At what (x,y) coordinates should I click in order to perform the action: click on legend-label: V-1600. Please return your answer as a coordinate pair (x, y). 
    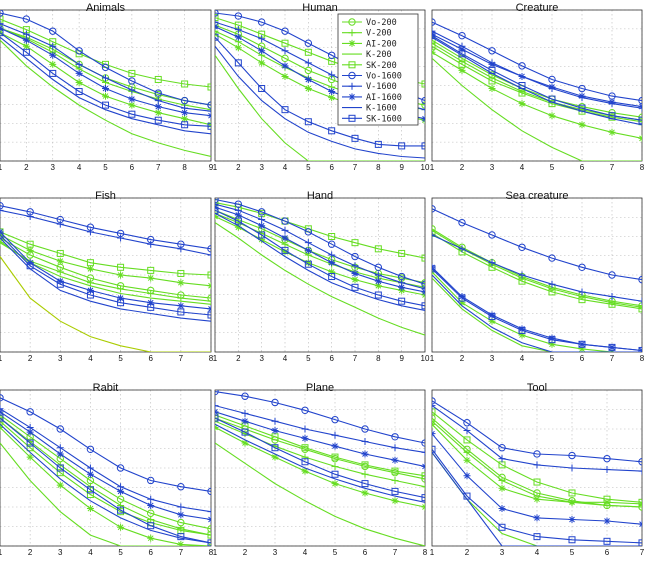
    Looking at the image, I should click on (381, 87).